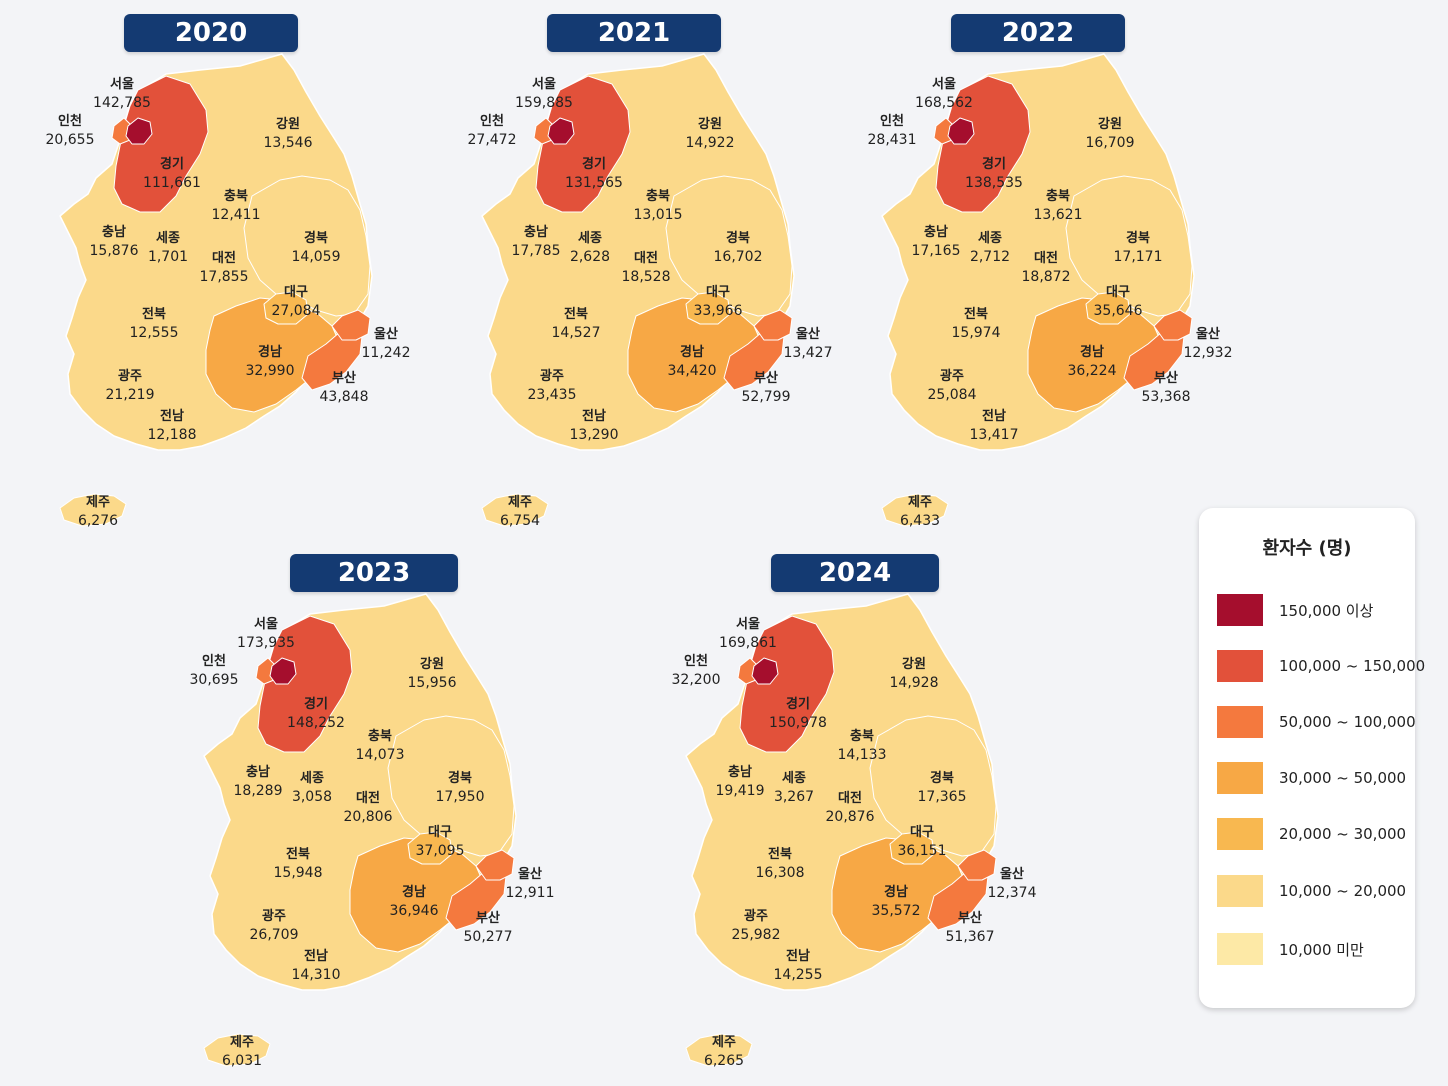  What do you see at coordinates (798, 975) in the screenshot?
I see `region-value: 14,255` at bounding box center [798, 975].